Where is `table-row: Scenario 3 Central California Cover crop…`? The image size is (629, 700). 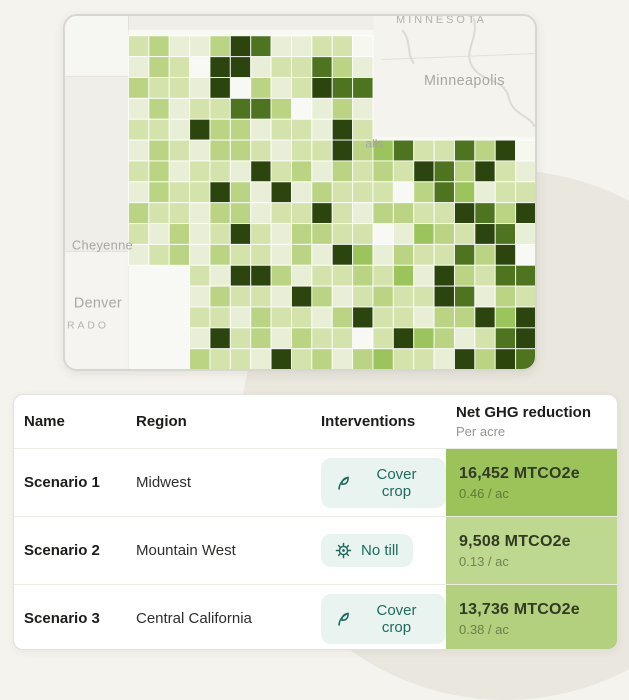
table-row: Scenario 3 Central California Cover crop… is located at coordinates (315, 616).